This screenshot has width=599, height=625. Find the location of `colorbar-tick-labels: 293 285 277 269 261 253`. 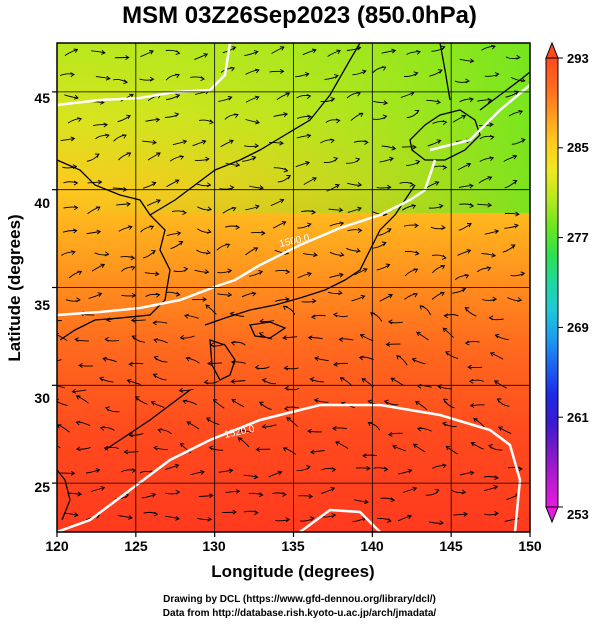

colorbar-tick-labels: 293 285 277 269 261 253 is located at coordinates (578, 286).